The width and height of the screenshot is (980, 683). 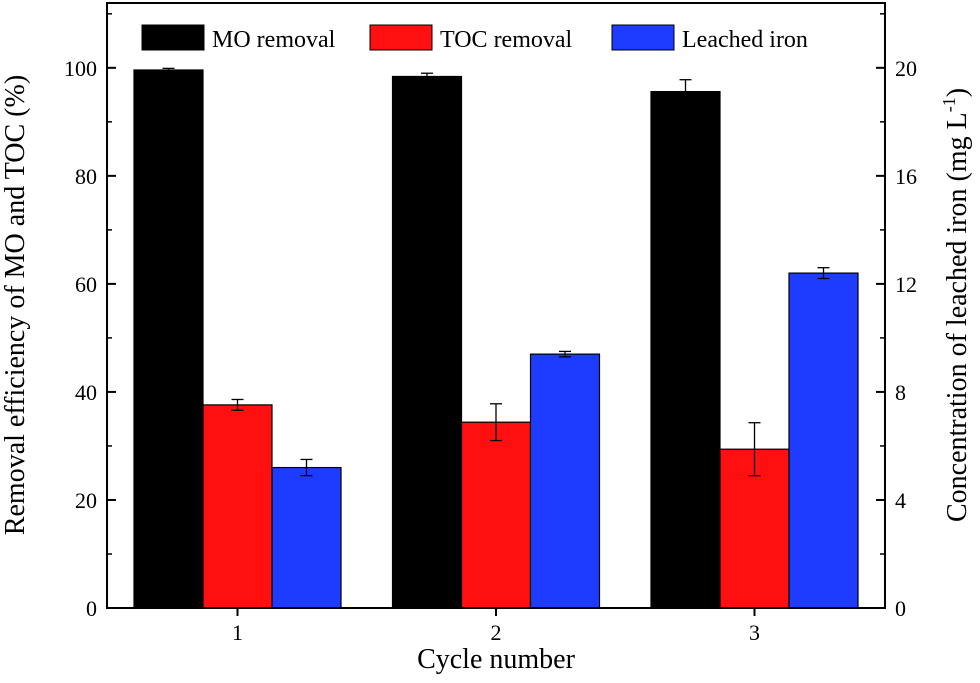 I want to click on y-left-tick-label: 80, so click(x=86, y=176).